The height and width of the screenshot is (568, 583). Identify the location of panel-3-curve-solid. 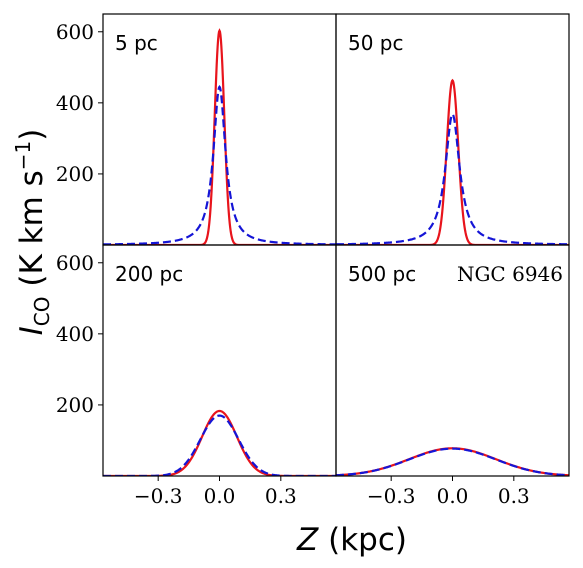
(219, 442).